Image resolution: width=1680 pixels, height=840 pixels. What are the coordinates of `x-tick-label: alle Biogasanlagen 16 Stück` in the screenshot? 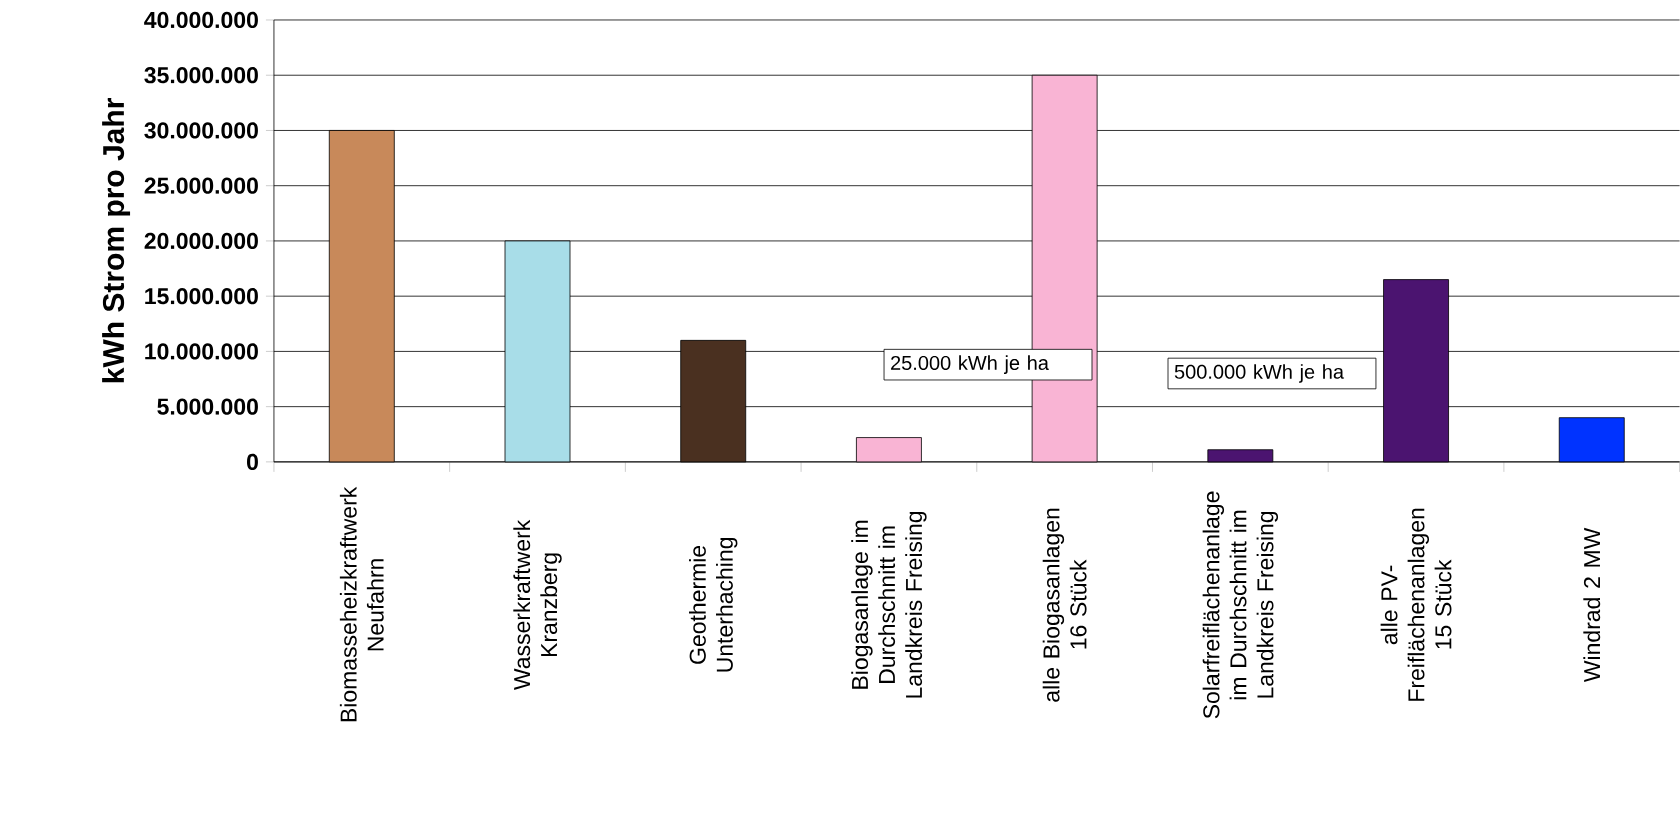 It's located at (1064, 605).